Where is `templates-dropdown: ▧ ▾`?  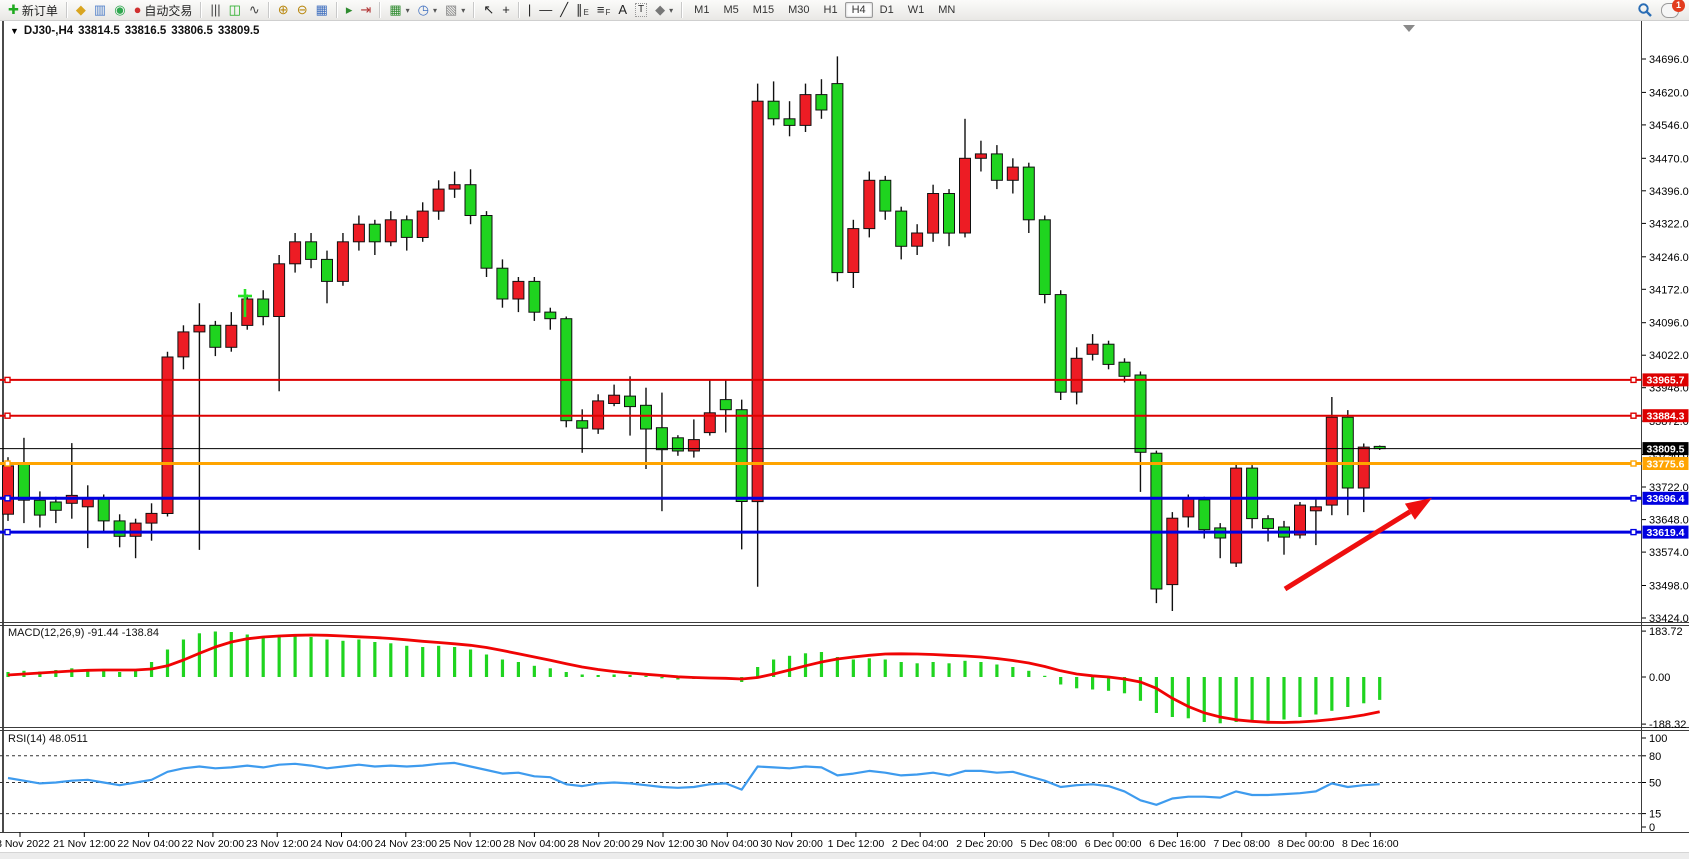
templates-dropdown: ▧ ▾ is located at coordinates (455, 10).